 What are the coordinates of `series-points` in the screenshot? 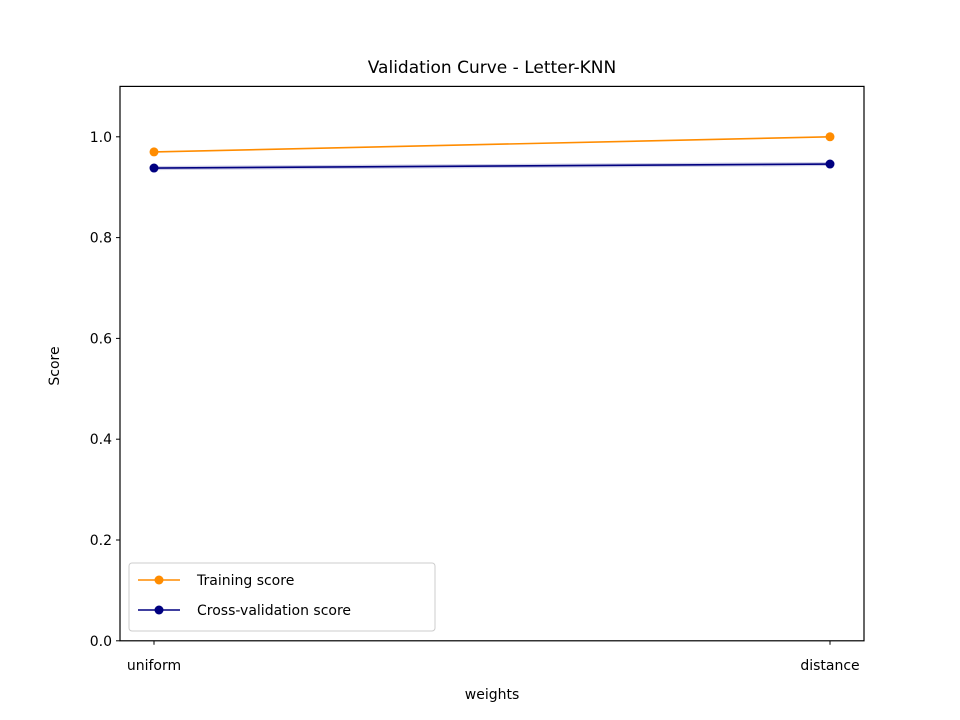 It's located at (492, 152).